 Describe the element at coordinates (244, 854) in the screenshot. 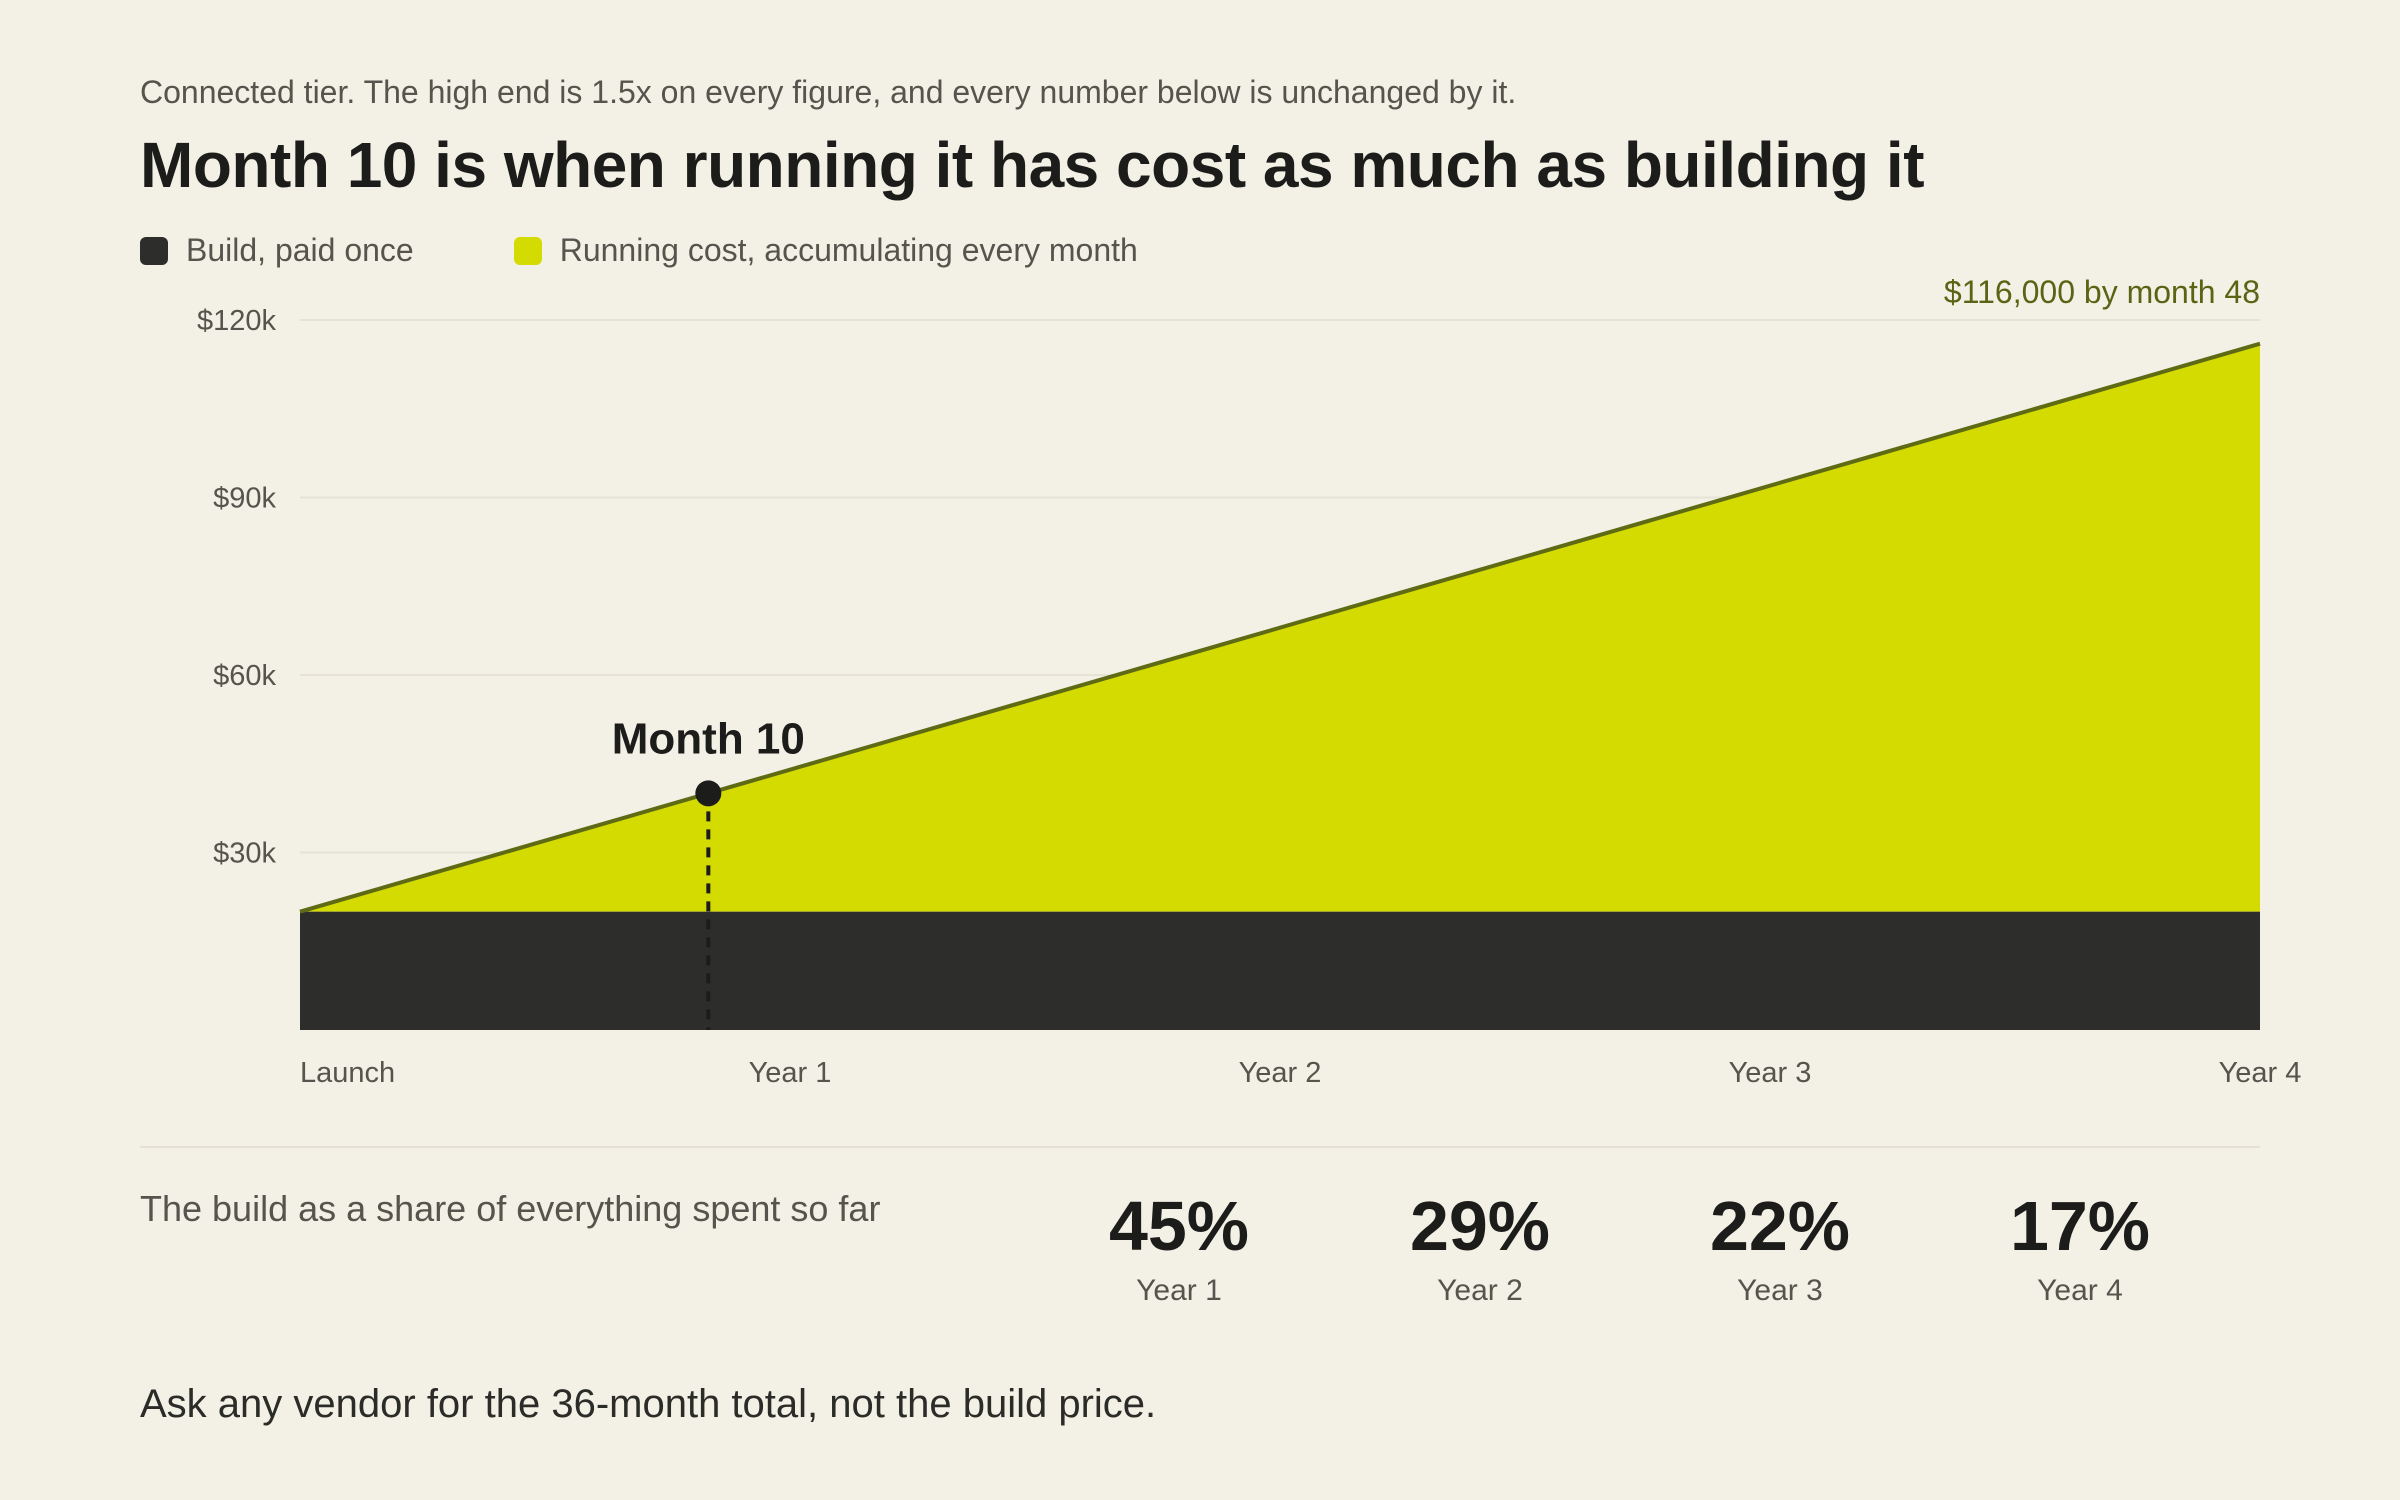

I see `y-tick-label: $30k` at that location.